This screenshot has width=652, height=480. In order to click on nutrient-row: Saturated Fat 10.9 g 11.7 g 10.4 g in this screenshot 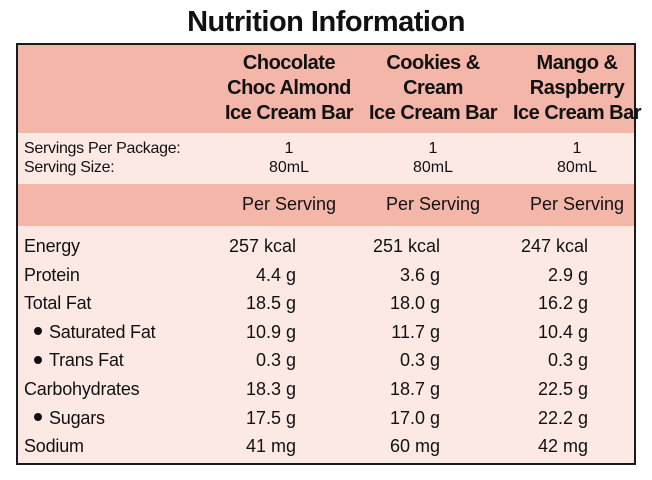, I will do `click(326, 332)`.